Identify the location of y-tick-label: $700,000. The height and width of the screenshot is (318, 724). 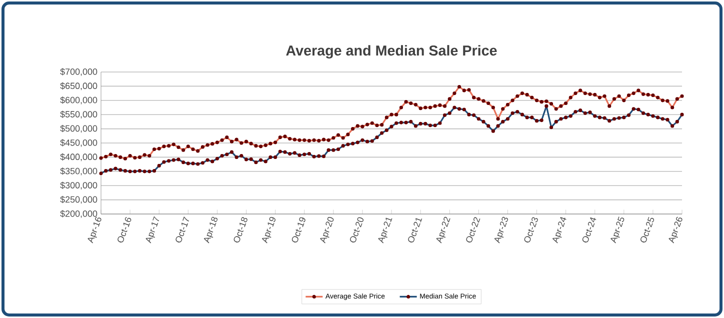
(79, 72).